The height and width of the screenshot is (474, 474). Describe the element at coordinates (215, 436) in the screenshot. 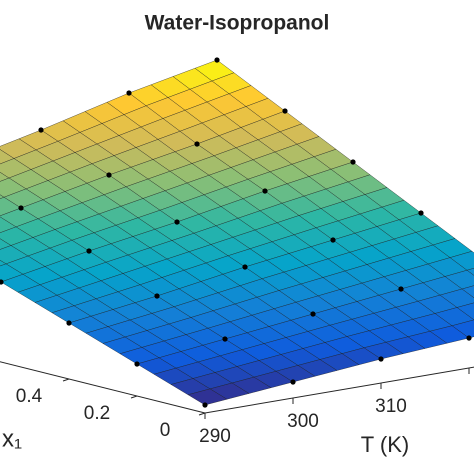

I see `x-tick-label: 290` at that location.